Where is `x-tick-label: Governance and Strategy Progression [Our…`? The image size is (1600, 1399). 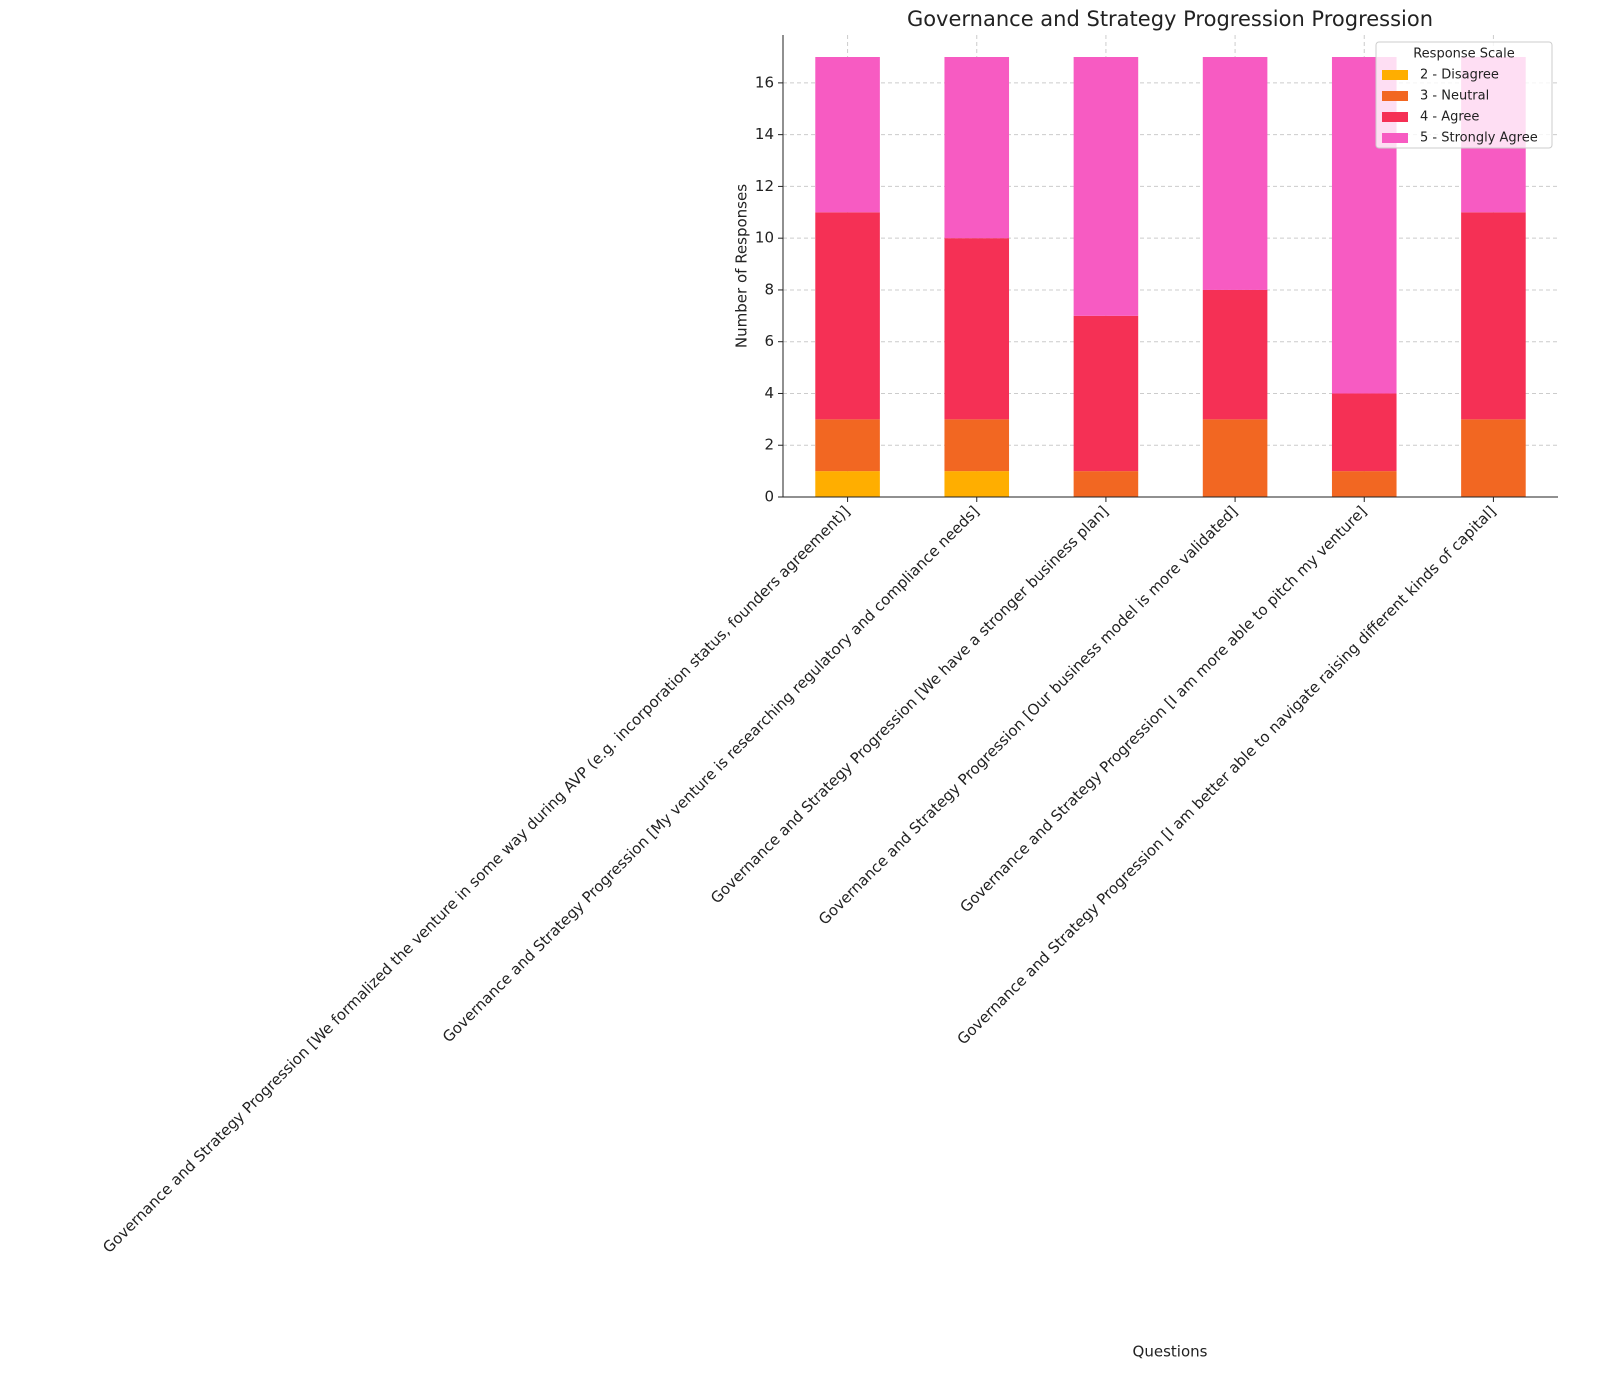 x-tick-label: Governance and Strategy Progression [Our… is located at coordinates (1028, 715).